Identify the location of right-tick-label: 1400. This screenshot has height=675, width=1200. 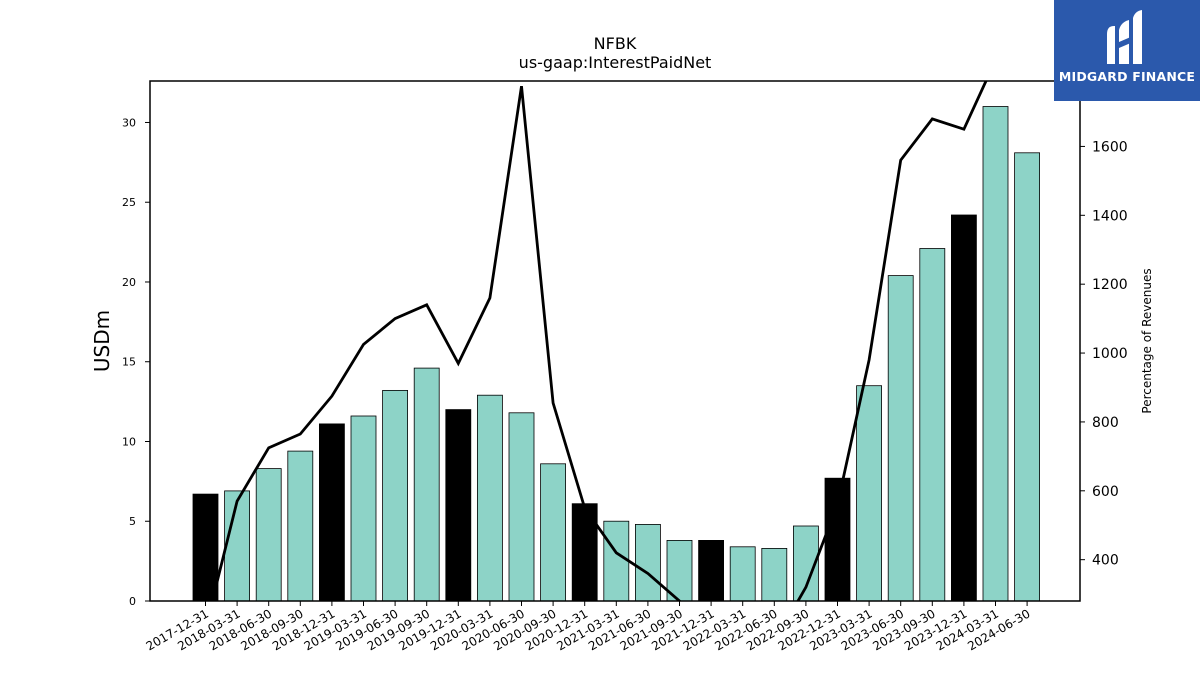
(1110, 216).